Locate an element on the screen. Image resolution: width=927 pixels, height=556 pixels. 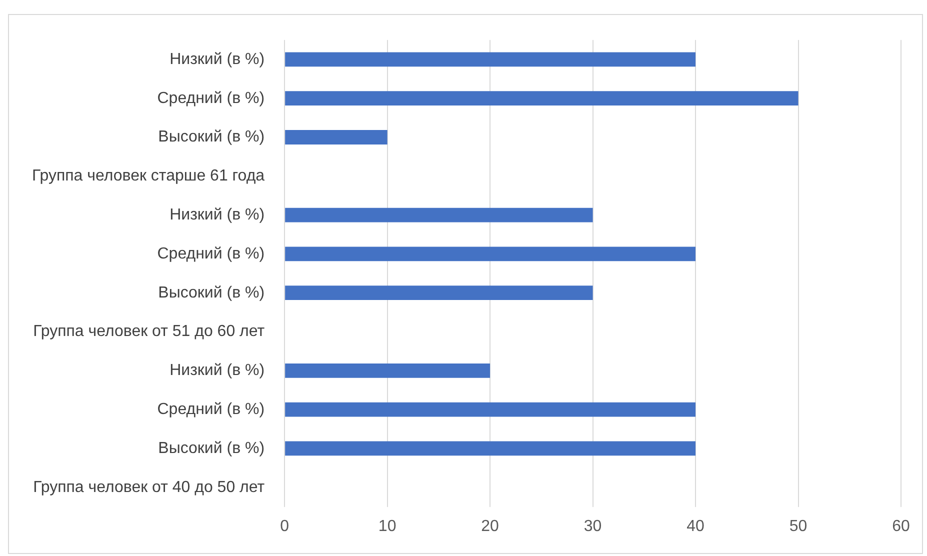
x-tick-label: 20 is located at coordinates (490, 526).